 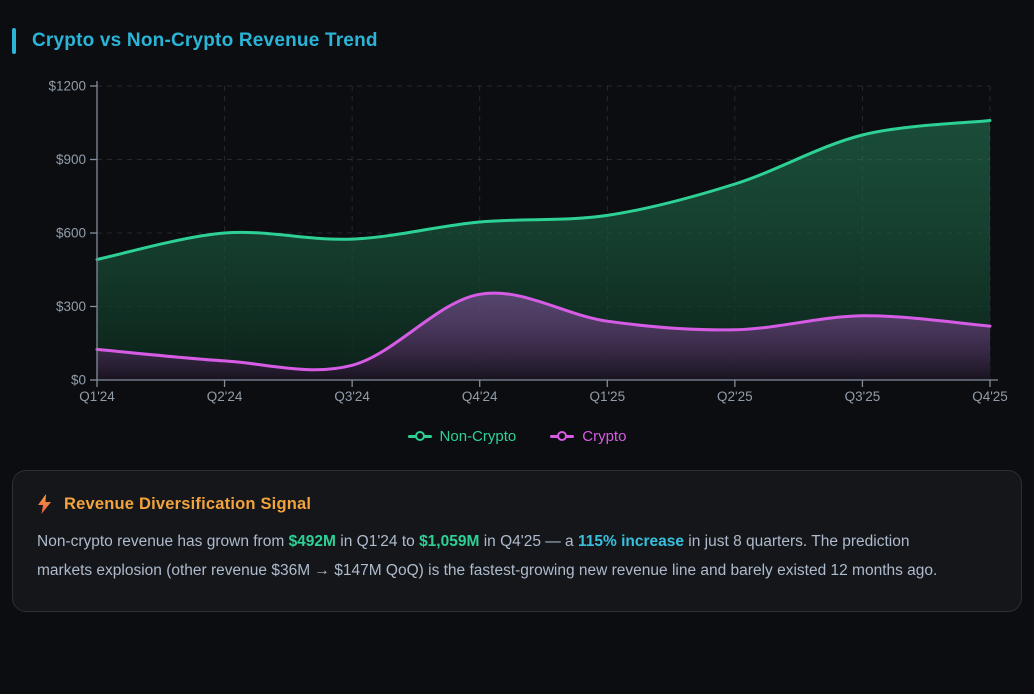 I want to click on svg-text: $300, so click(x=71, y=306).